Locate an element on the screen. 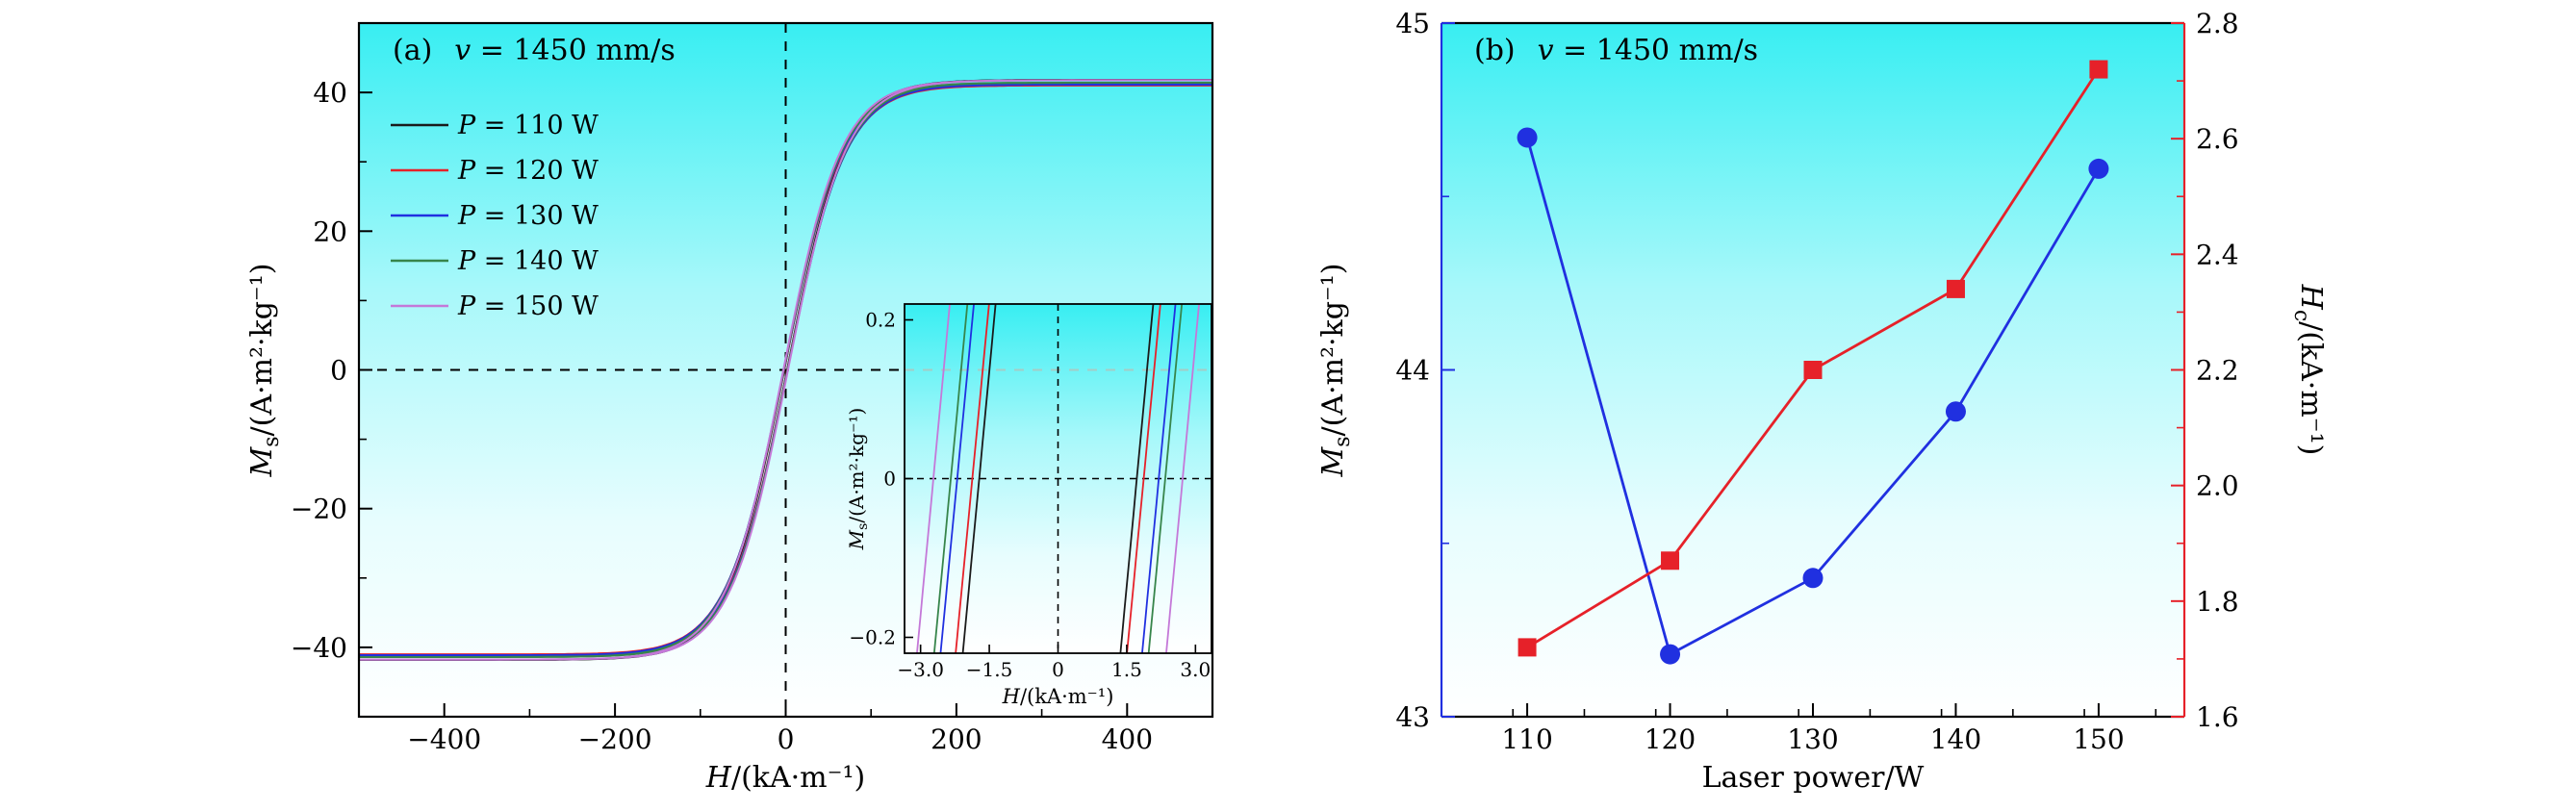 Image resolution: width=2576 pixels, height=811 pixels. panel-b-right-tick-label: 2.2 is located at coordinates (2217, 371).